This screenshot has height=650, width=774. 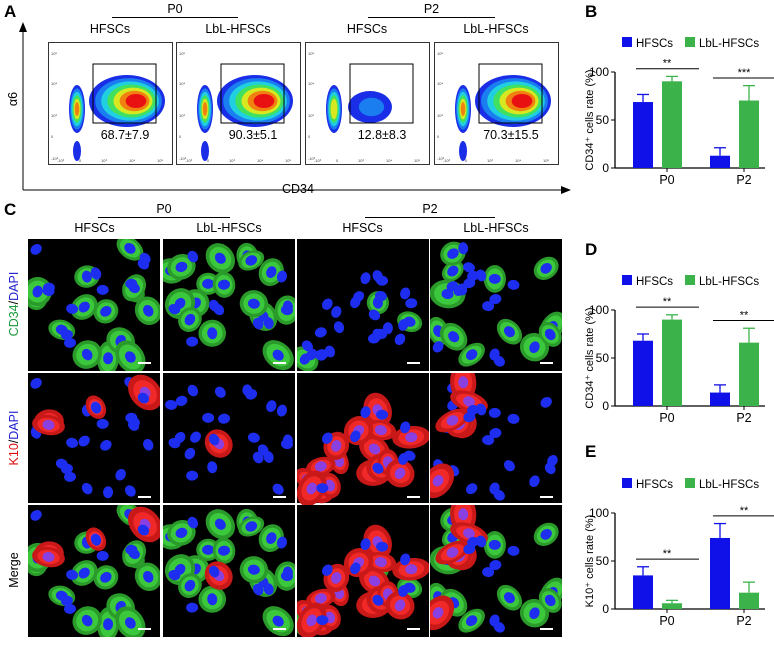 What do you see at coordinates (591, 451) in the screenshot?
I see `panel-e-label: E` at bounding box center [591, 451].